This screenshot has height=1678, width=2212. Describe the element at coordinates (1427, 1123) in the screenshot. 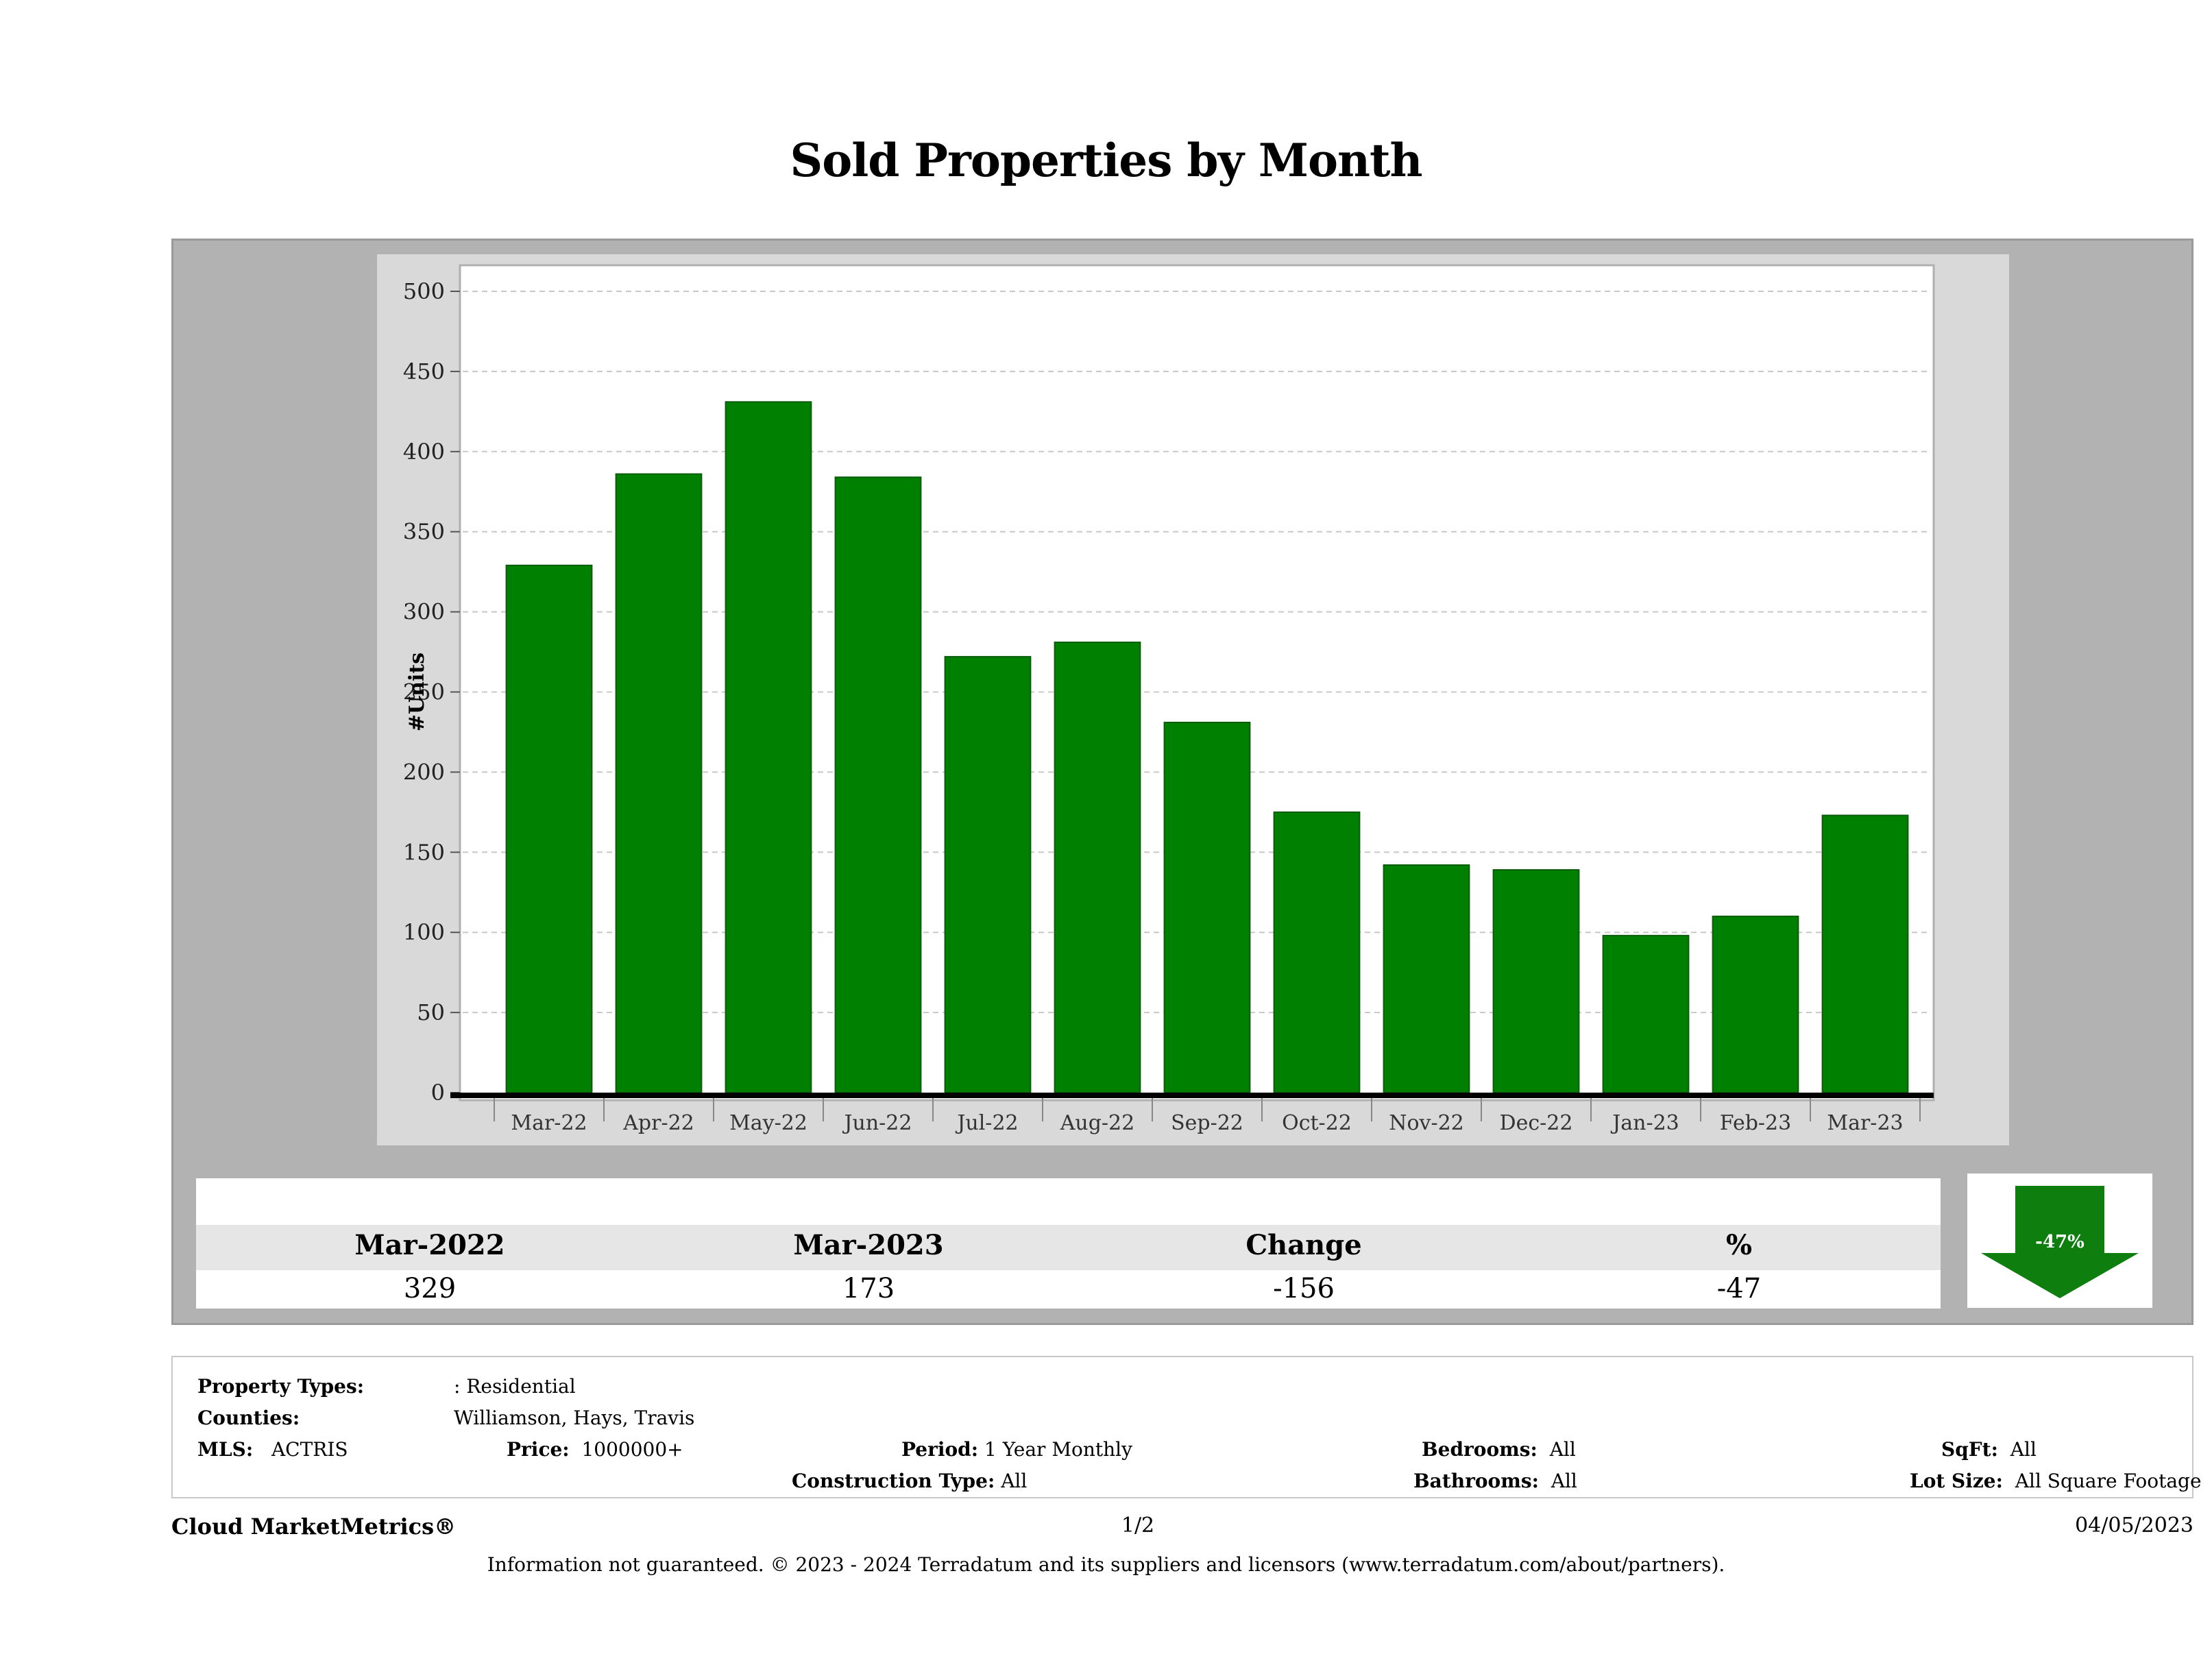

I see `x-tick-label: Nov-22` at that location.